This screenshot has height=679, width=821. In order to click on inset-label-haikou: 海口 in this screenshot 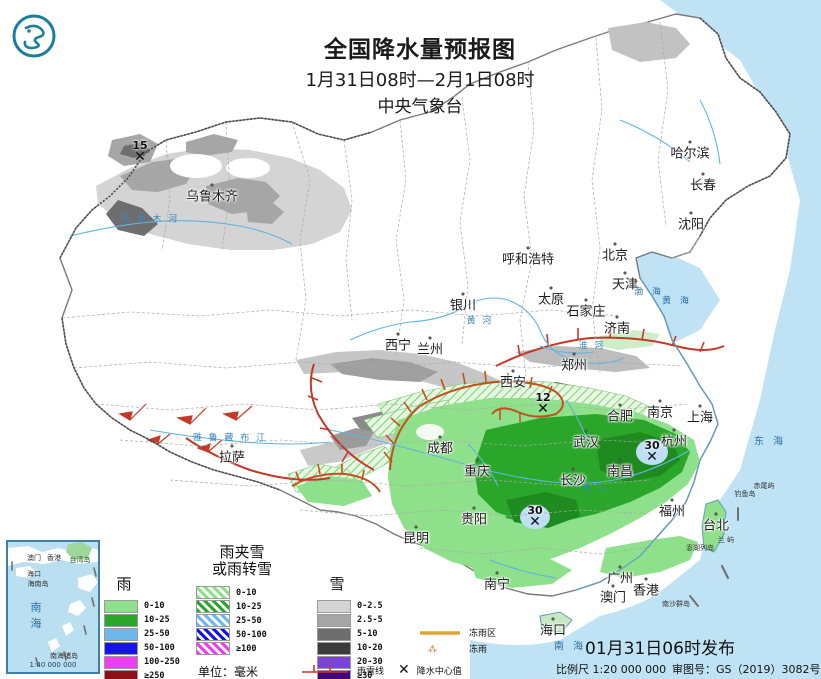, I will do `click(34, 574)`.